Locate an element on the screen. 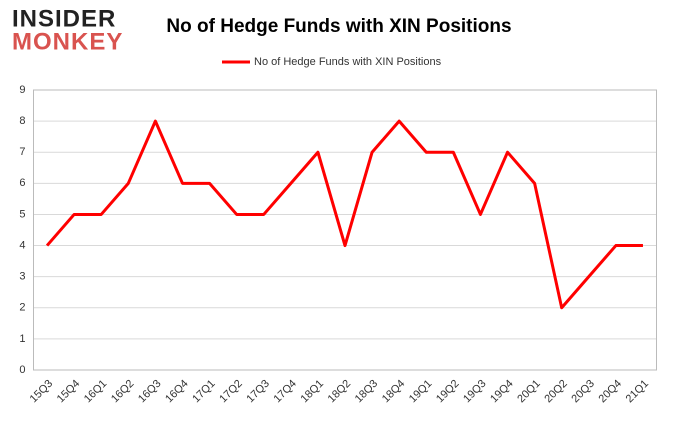  logo-line2: MONKEY is located at coordinates (67, 41).